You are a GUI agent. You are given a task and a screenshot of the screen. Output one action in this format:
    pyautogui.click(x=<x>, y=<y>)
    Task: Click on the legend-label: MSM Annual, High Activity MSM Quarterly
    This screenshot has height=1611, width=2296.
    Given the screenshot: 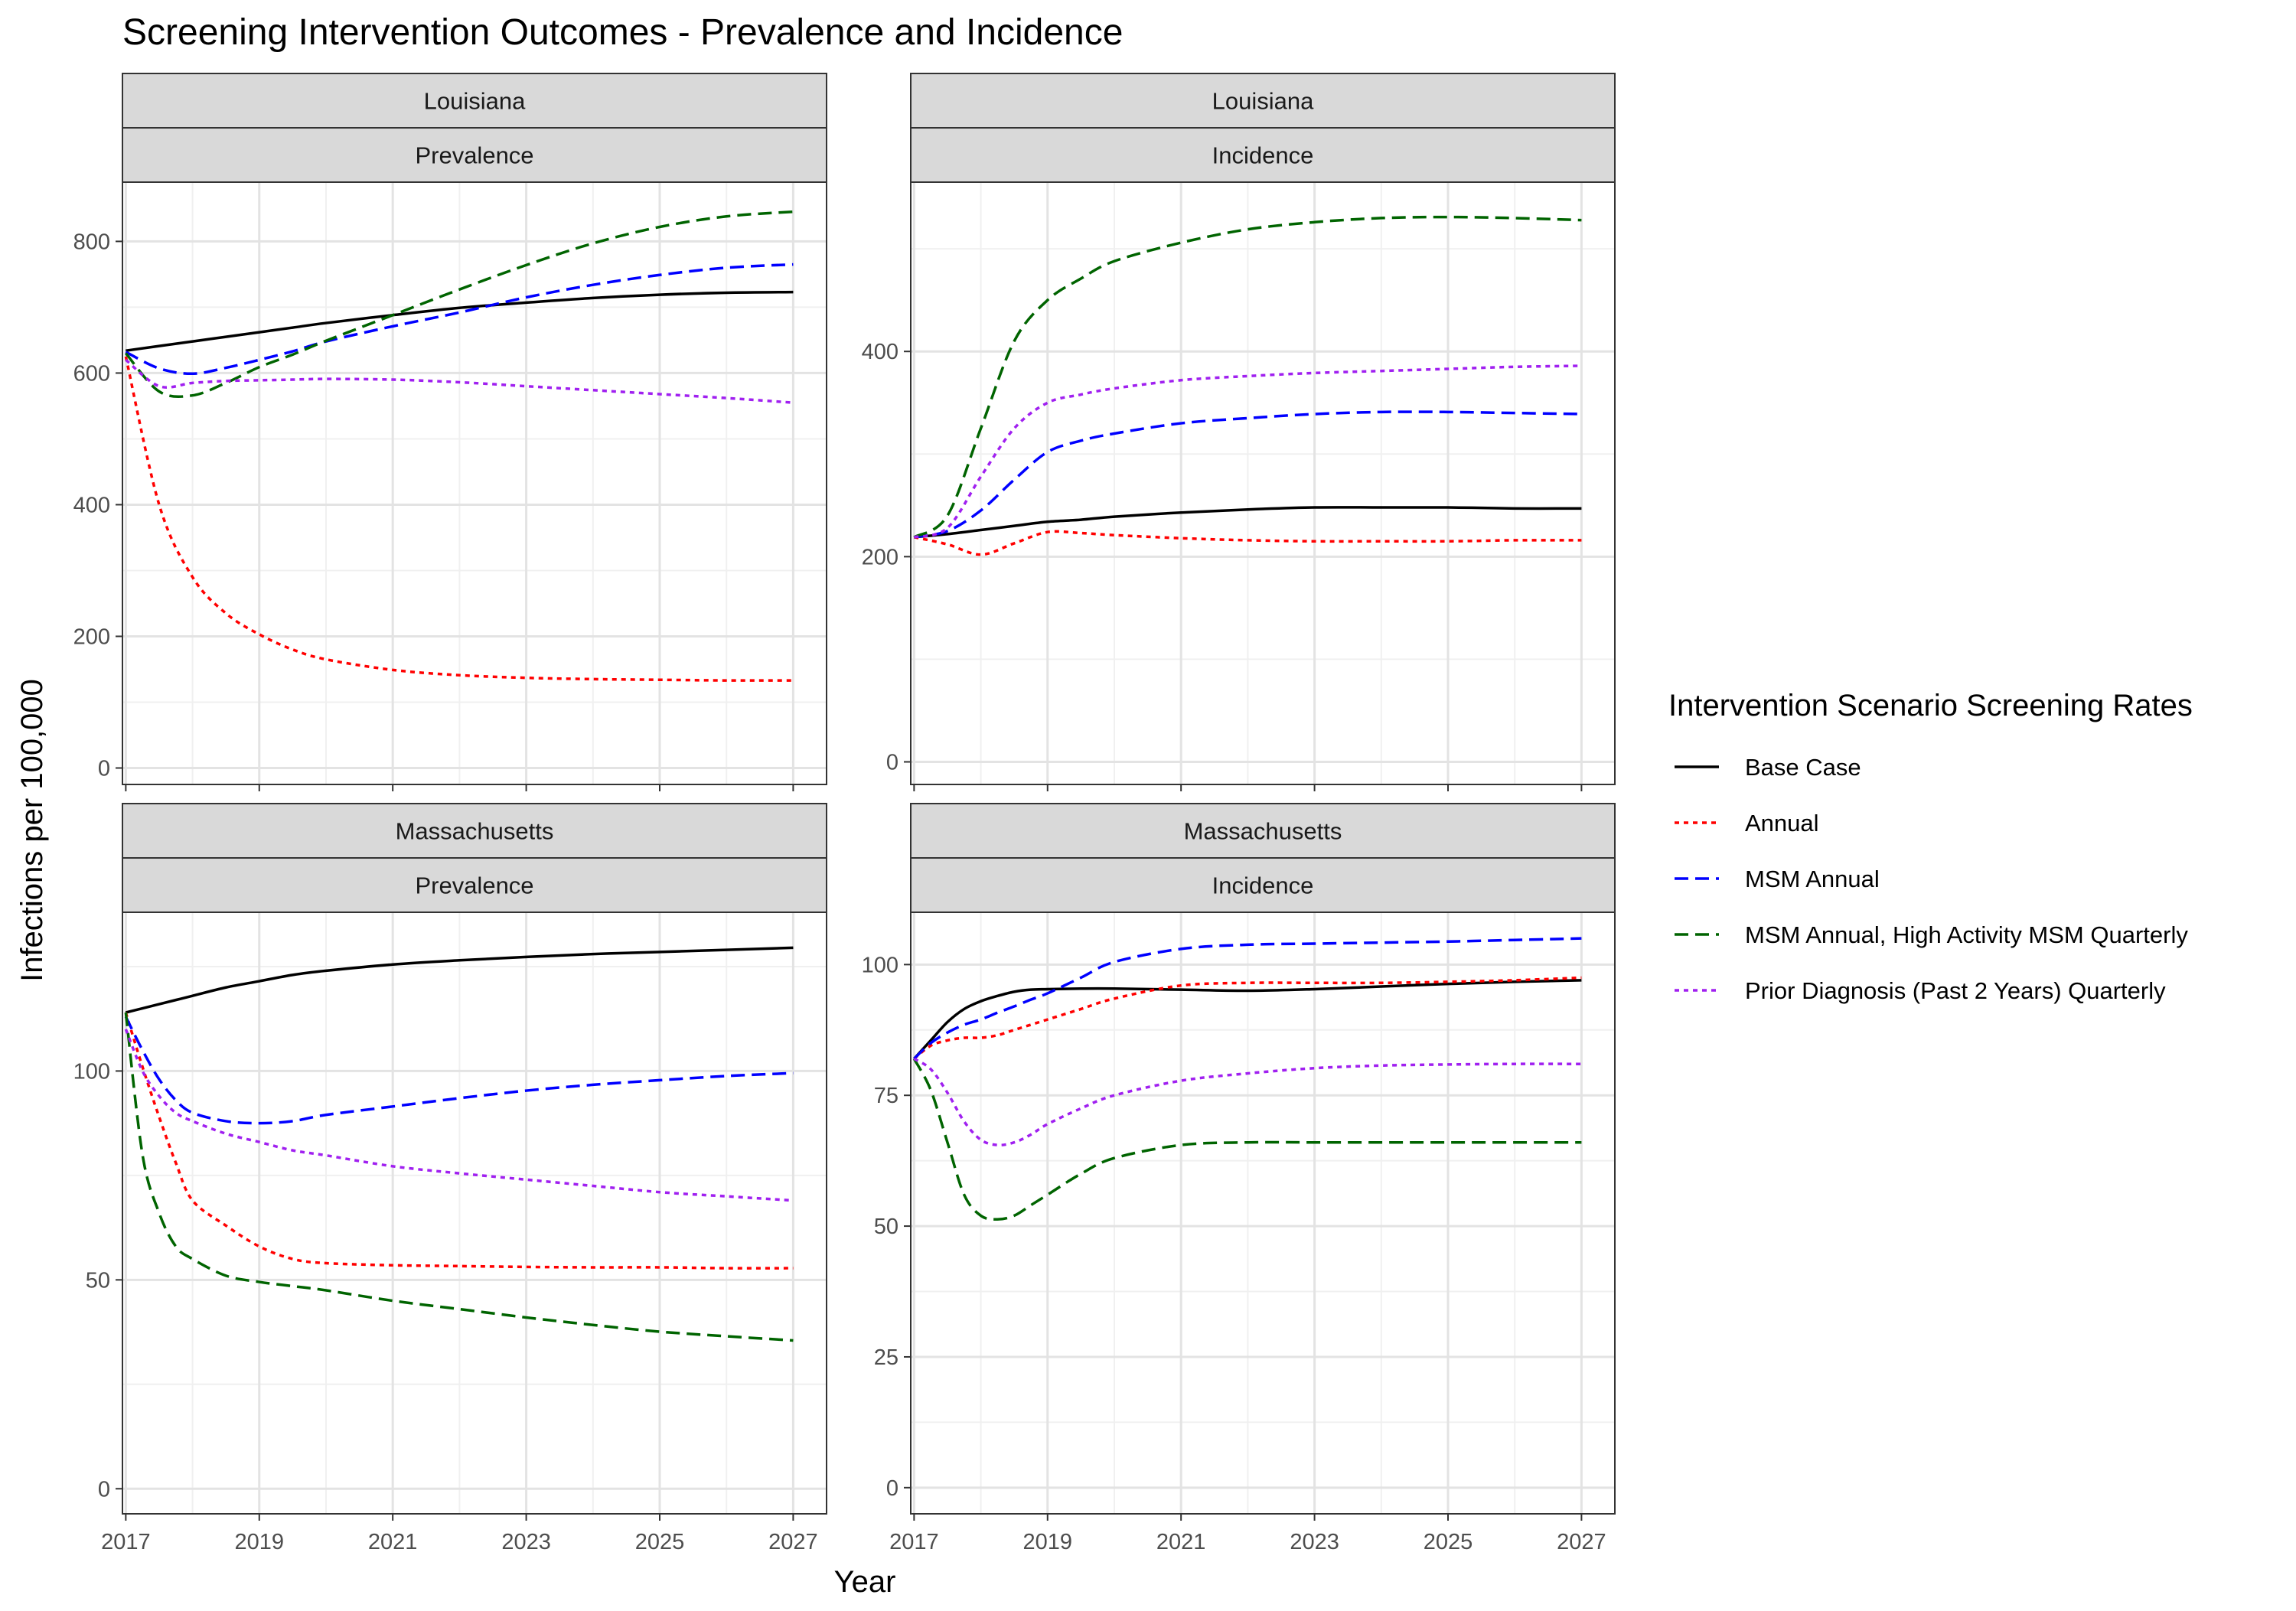 What is the action you would take?
    pyautogui.click(x=1966, y=934)
    